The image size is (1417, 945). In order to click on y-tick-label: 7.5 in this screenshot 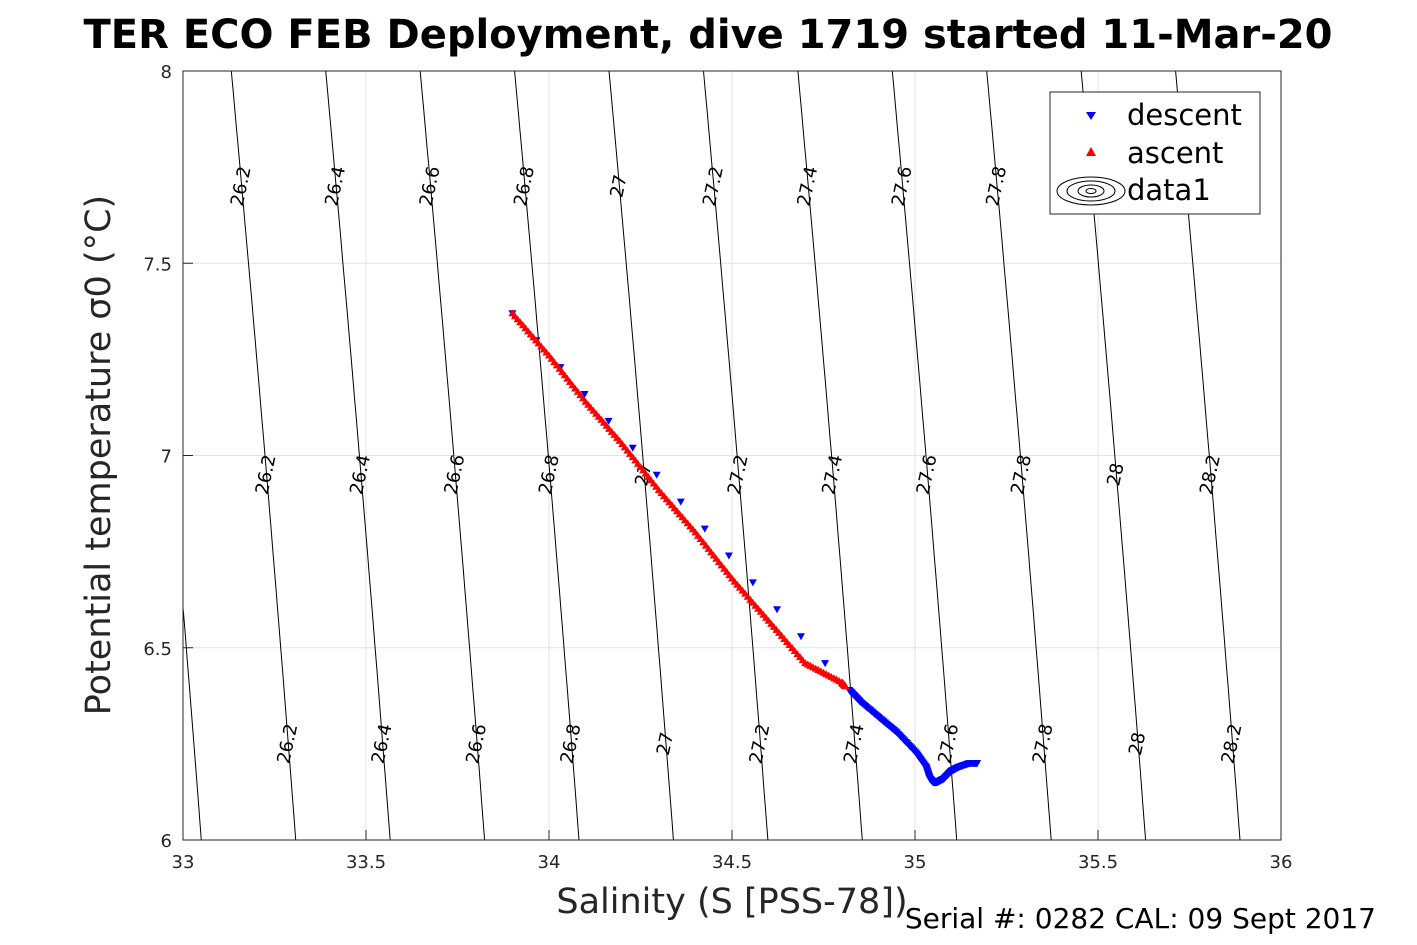, I will do `click(157, 264)`.